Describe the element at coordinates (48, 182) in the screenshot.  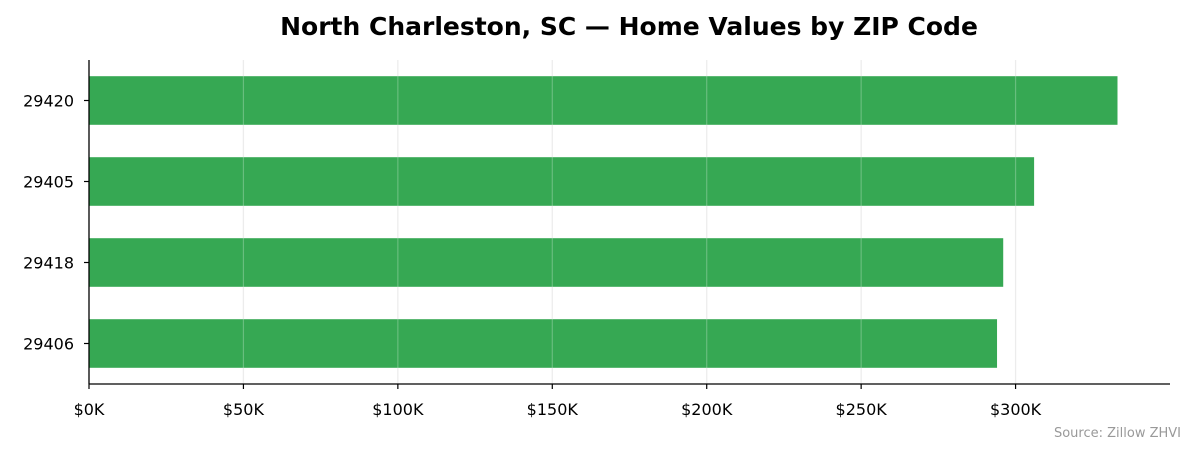
I see `y-tick-label: 29405` at that location.